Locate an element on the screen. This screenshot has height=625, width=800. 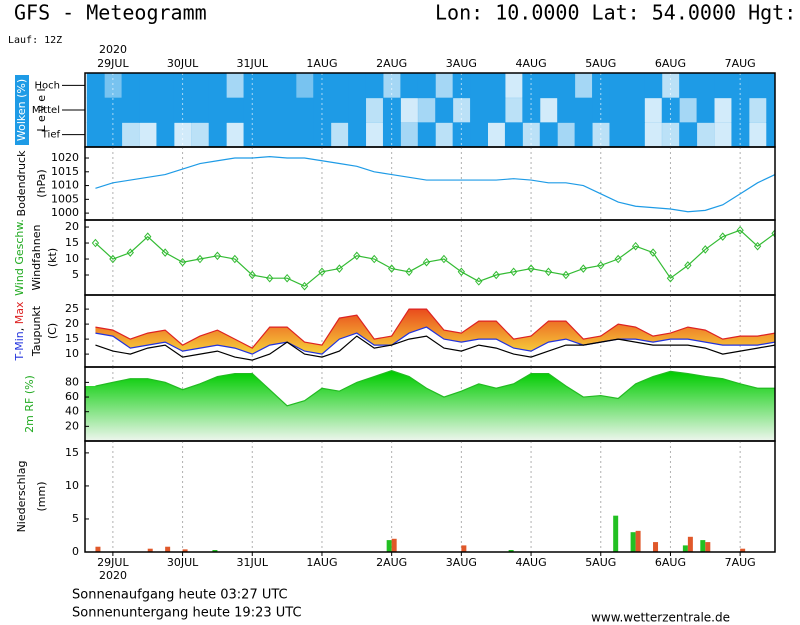
y-axis-label-part: (C) is located at coordinates (52, 331).